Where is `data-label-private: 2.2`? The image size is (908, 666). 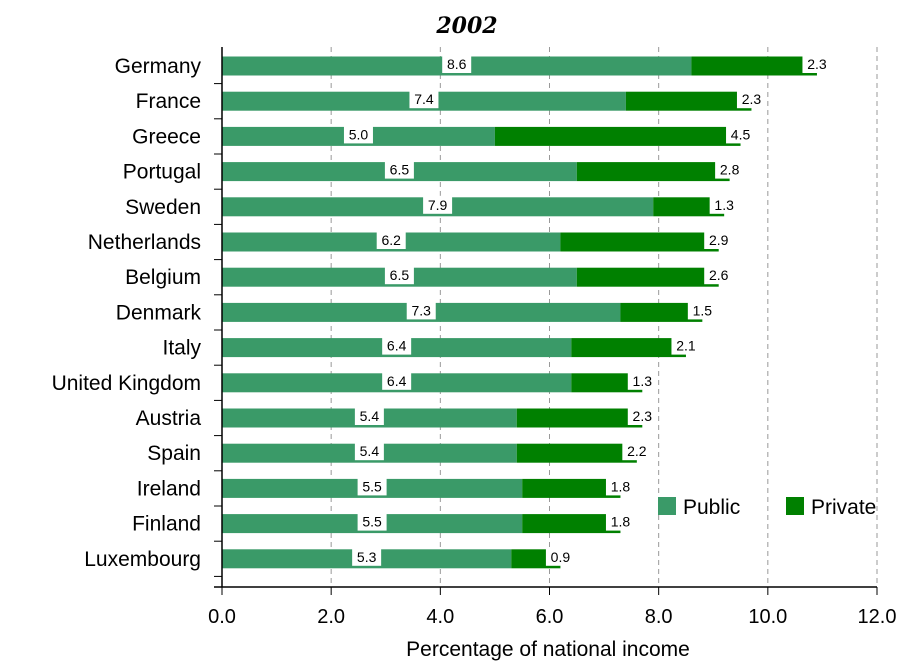 data-label-private: 2.2 is located at coordinates (637, 451).